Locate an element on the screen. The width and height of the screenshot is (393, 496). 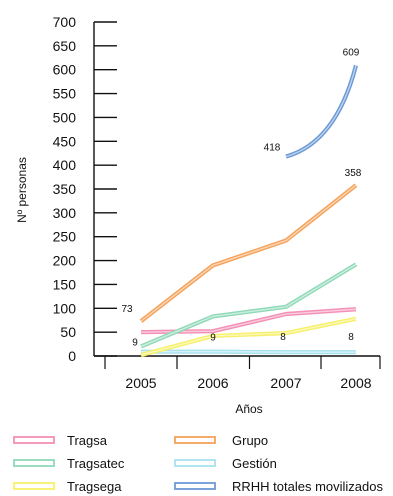
series-tragsega is located at coordinates (248, 337).